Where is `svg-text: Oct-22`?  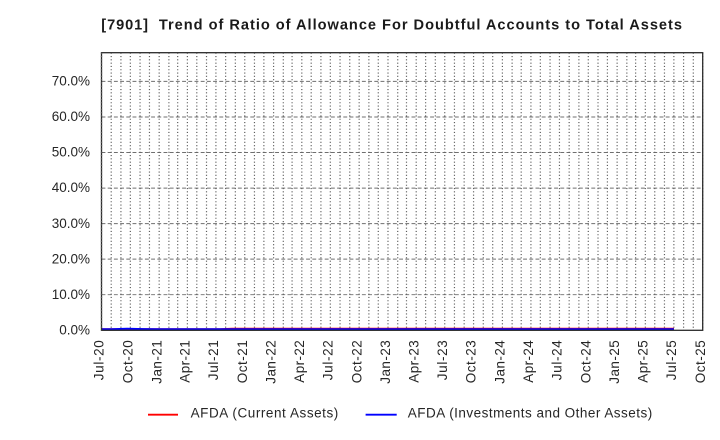
svg-text: Oct-22 is located at coordinates (356, 361).